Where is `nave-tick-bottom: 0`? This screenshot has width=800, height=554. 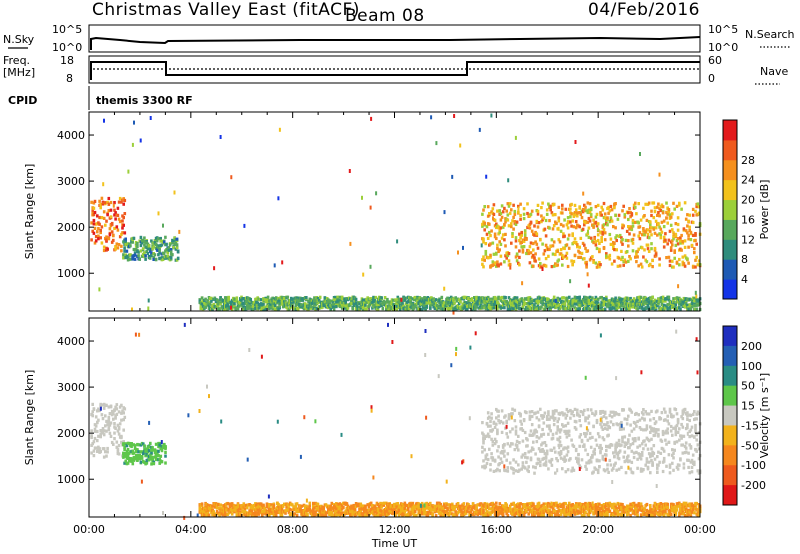
nave-tick-bottom: 0 is located at coordinates (711, 78).